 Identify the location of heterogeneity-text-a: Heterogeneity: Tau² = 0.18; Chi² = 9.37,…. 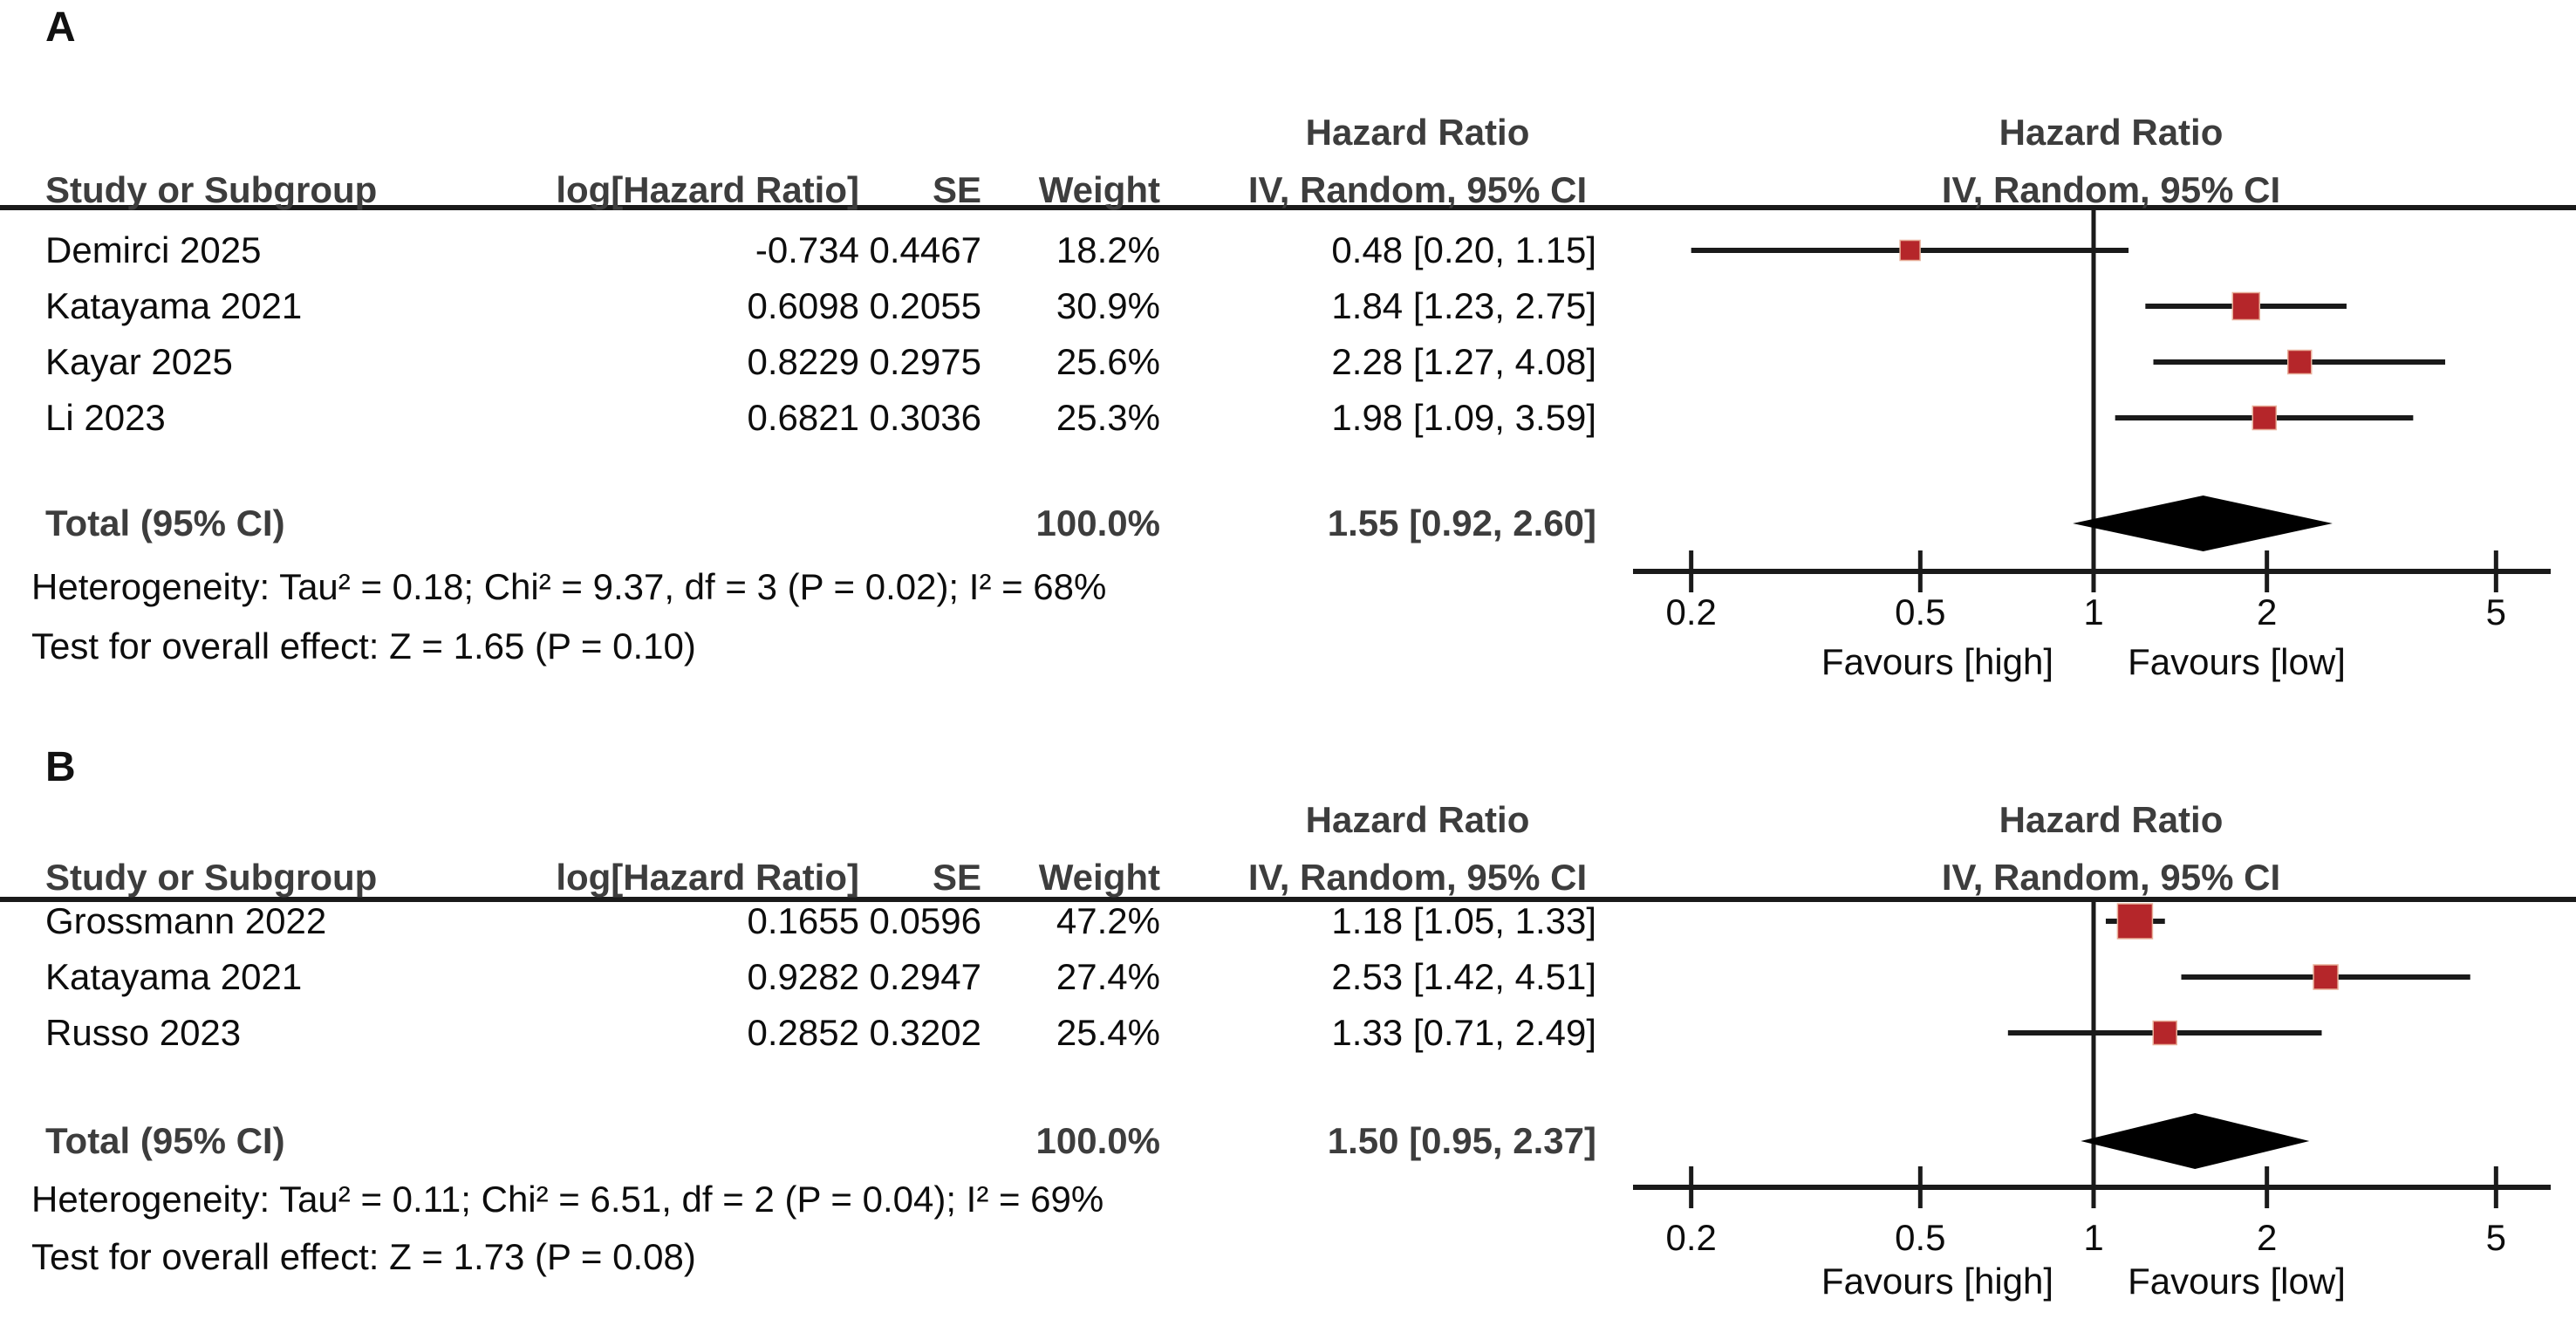
(569, 586).